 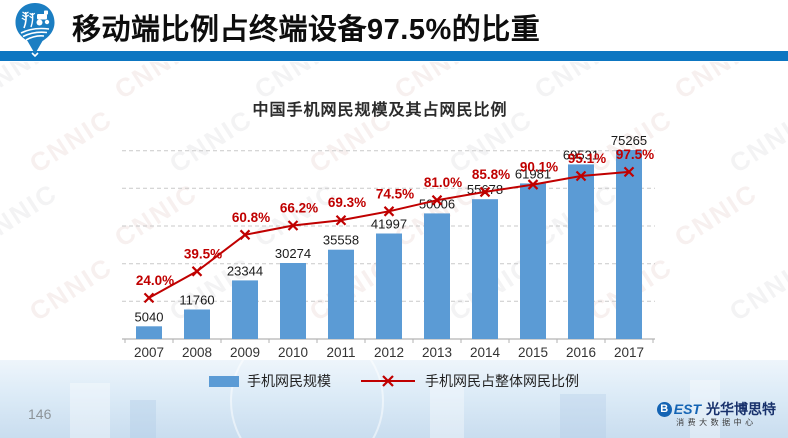 What do you see at coordinates (293, 253) in the screenshot?
I see `svg-text: 30274` at bounding box center [293, 253].